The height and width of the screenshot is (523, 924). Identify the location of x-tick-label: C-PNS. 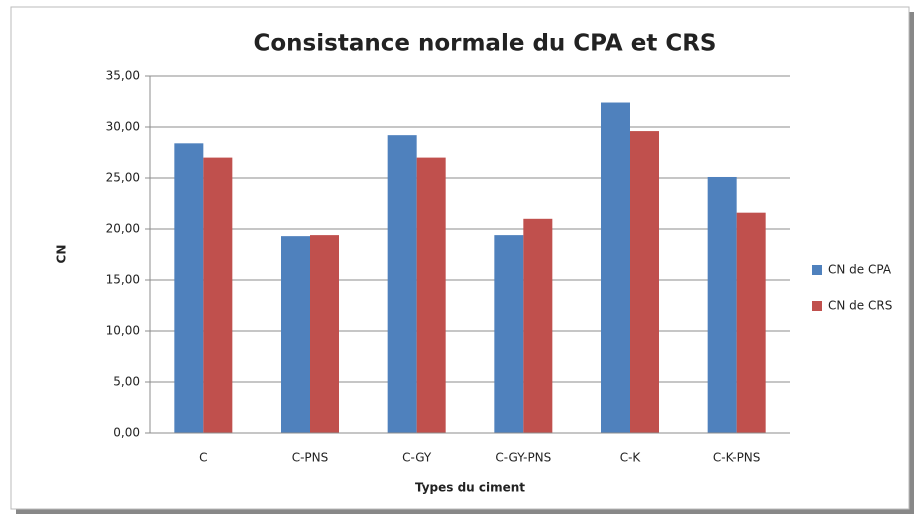
(310, 458).